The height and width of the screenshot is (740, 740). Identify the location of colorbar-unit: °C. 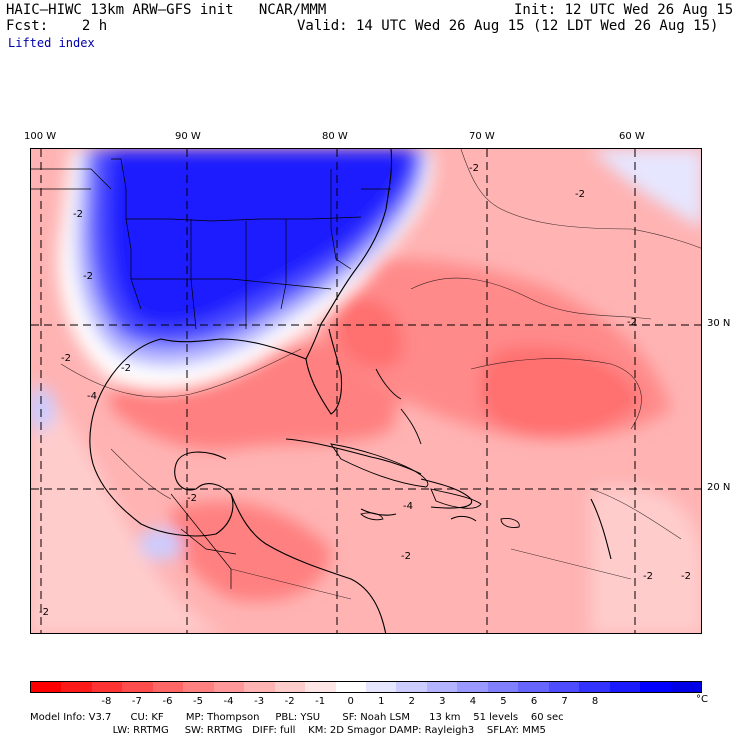
(702, 699).